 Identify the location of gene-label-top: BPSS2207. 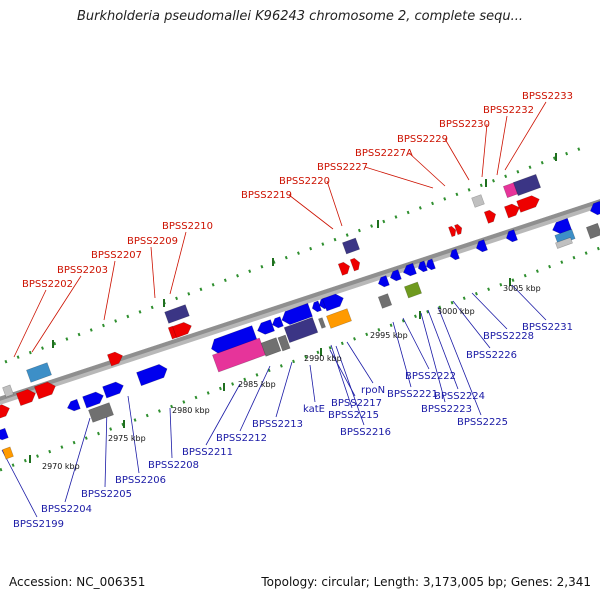
(116, 255).